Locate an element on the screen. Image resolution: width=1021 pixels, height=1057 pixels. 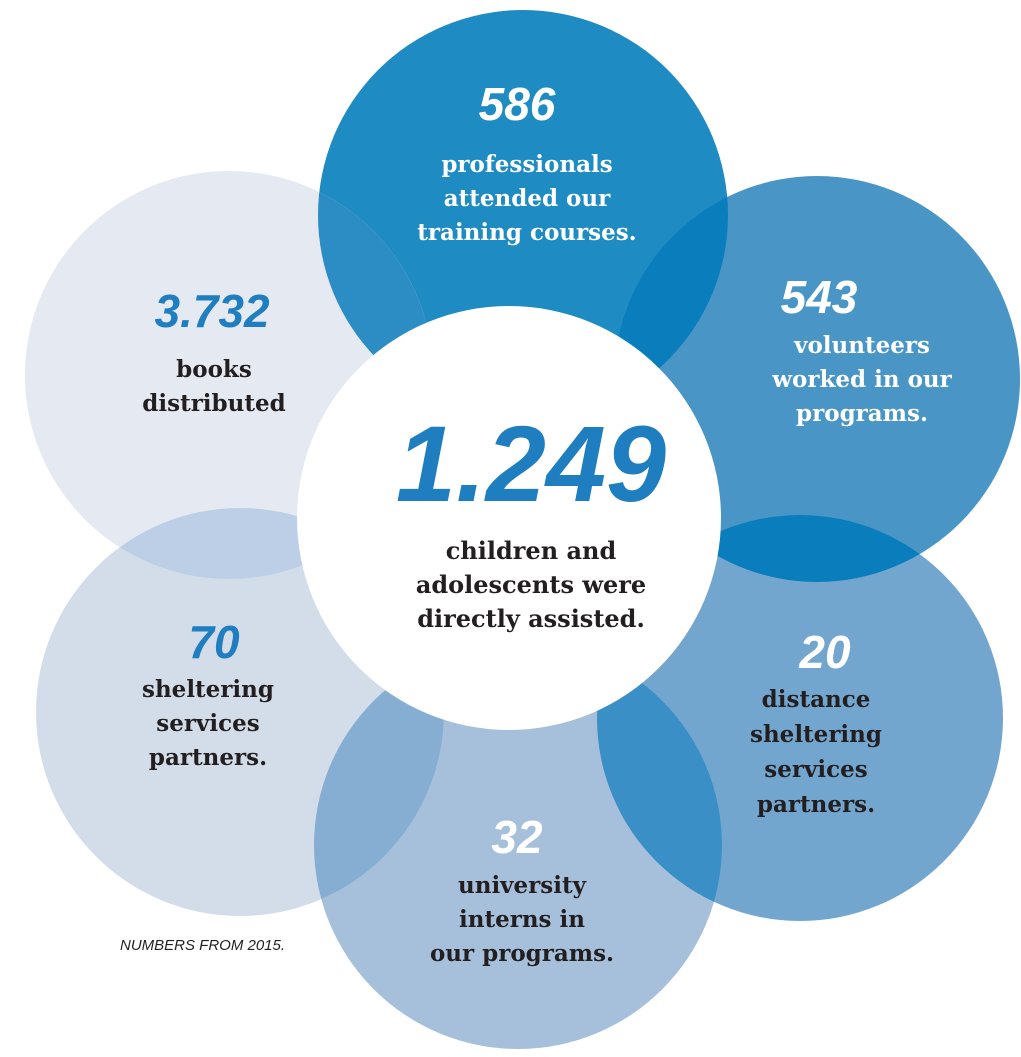
petal-stat-sheltering-partners: 70 sheltering services partners. is located at coordinates (208, 693).